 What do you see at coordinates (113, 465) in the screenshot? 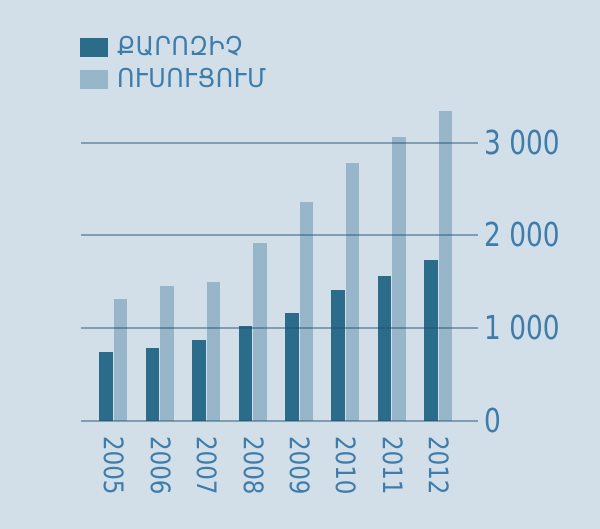
I see `x-axis-label: 2005` at bounding box center [113, 465].